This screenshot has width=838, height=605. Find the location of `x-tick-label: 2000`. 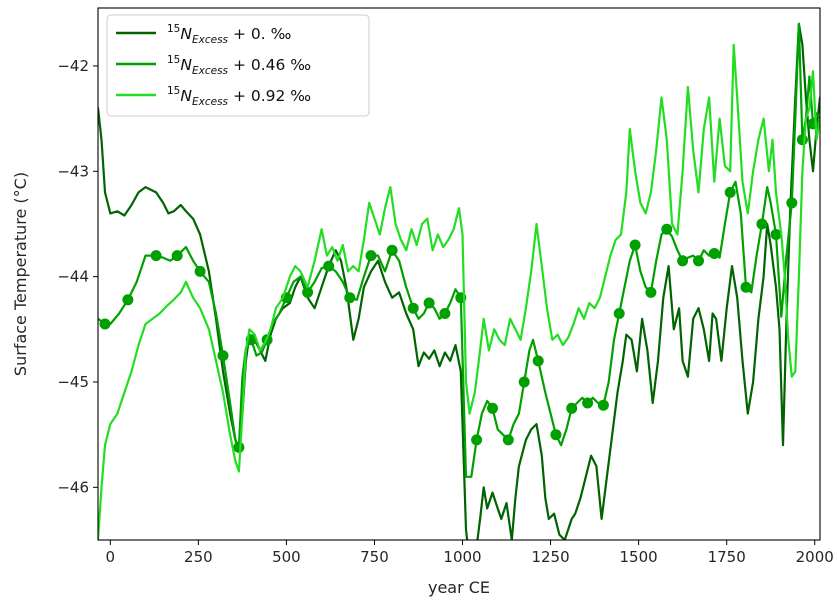

x-tick-label: 2000 is located at coordinates (815, 557).